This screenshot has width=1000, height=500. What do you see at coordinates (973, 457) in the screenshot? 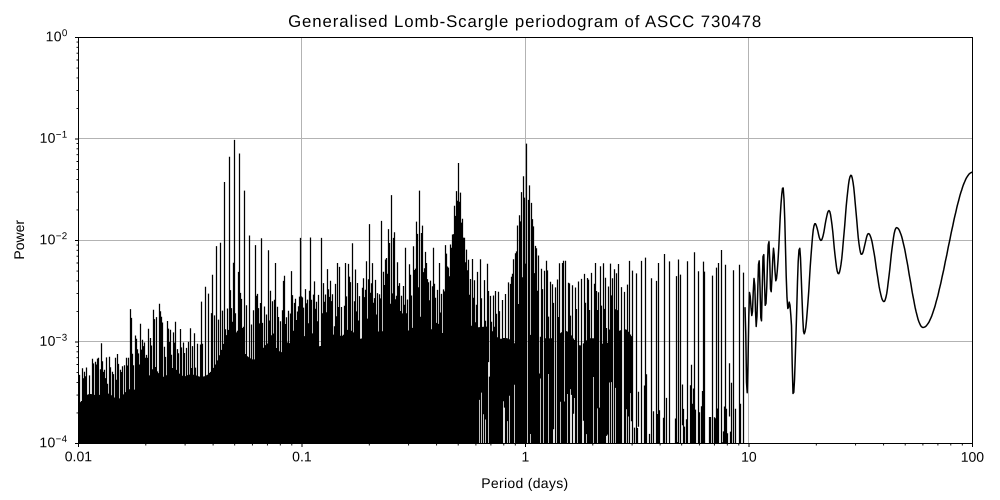
I see `svg-text: 100` at bounding box center [973, 457].